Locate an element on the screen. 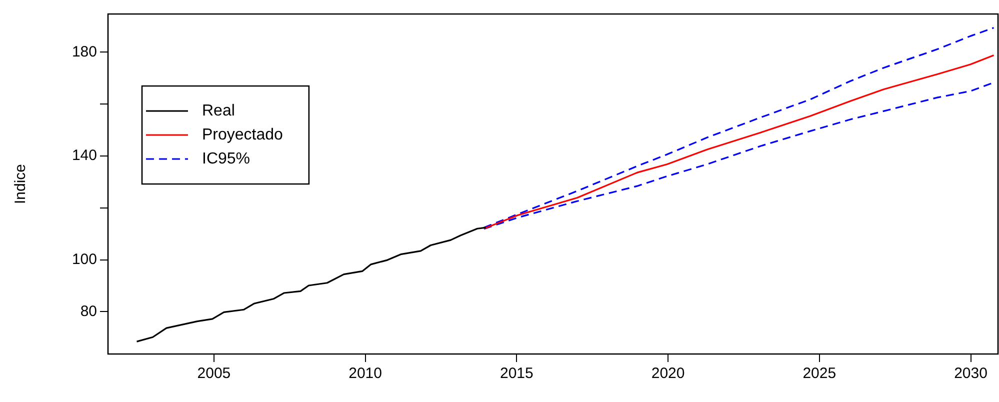  x-tick-label: 2030 is located at coordinates (971, 373).